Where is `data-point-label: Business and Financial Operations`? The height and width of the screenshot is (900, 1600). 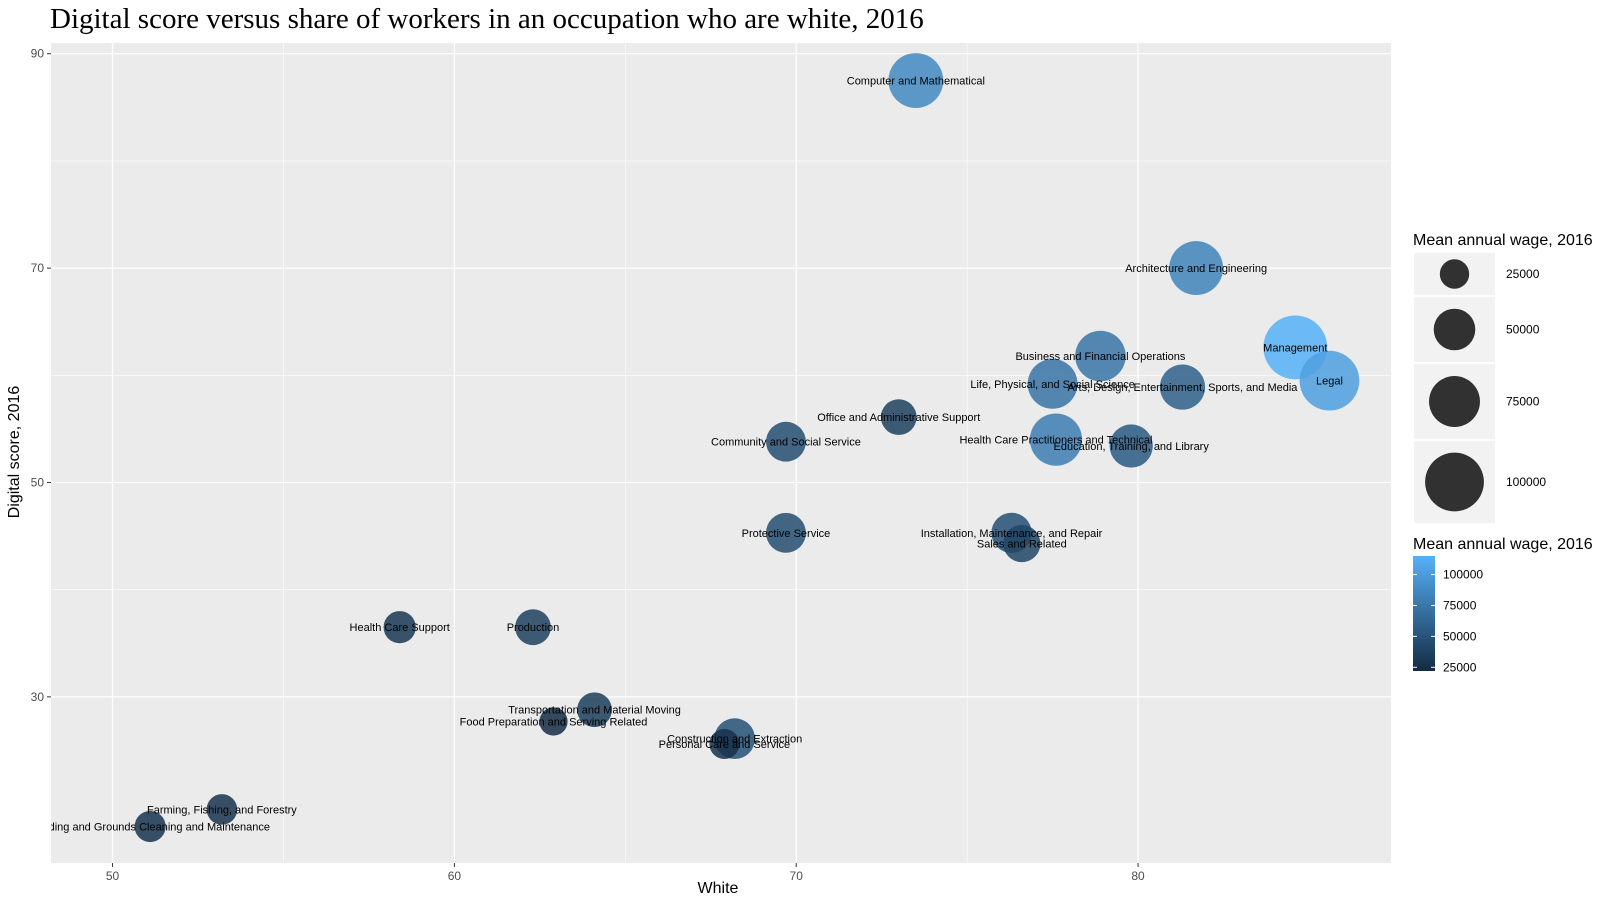 data-point-label: Business and Financial Operations is located at coordinates (1100, 357).